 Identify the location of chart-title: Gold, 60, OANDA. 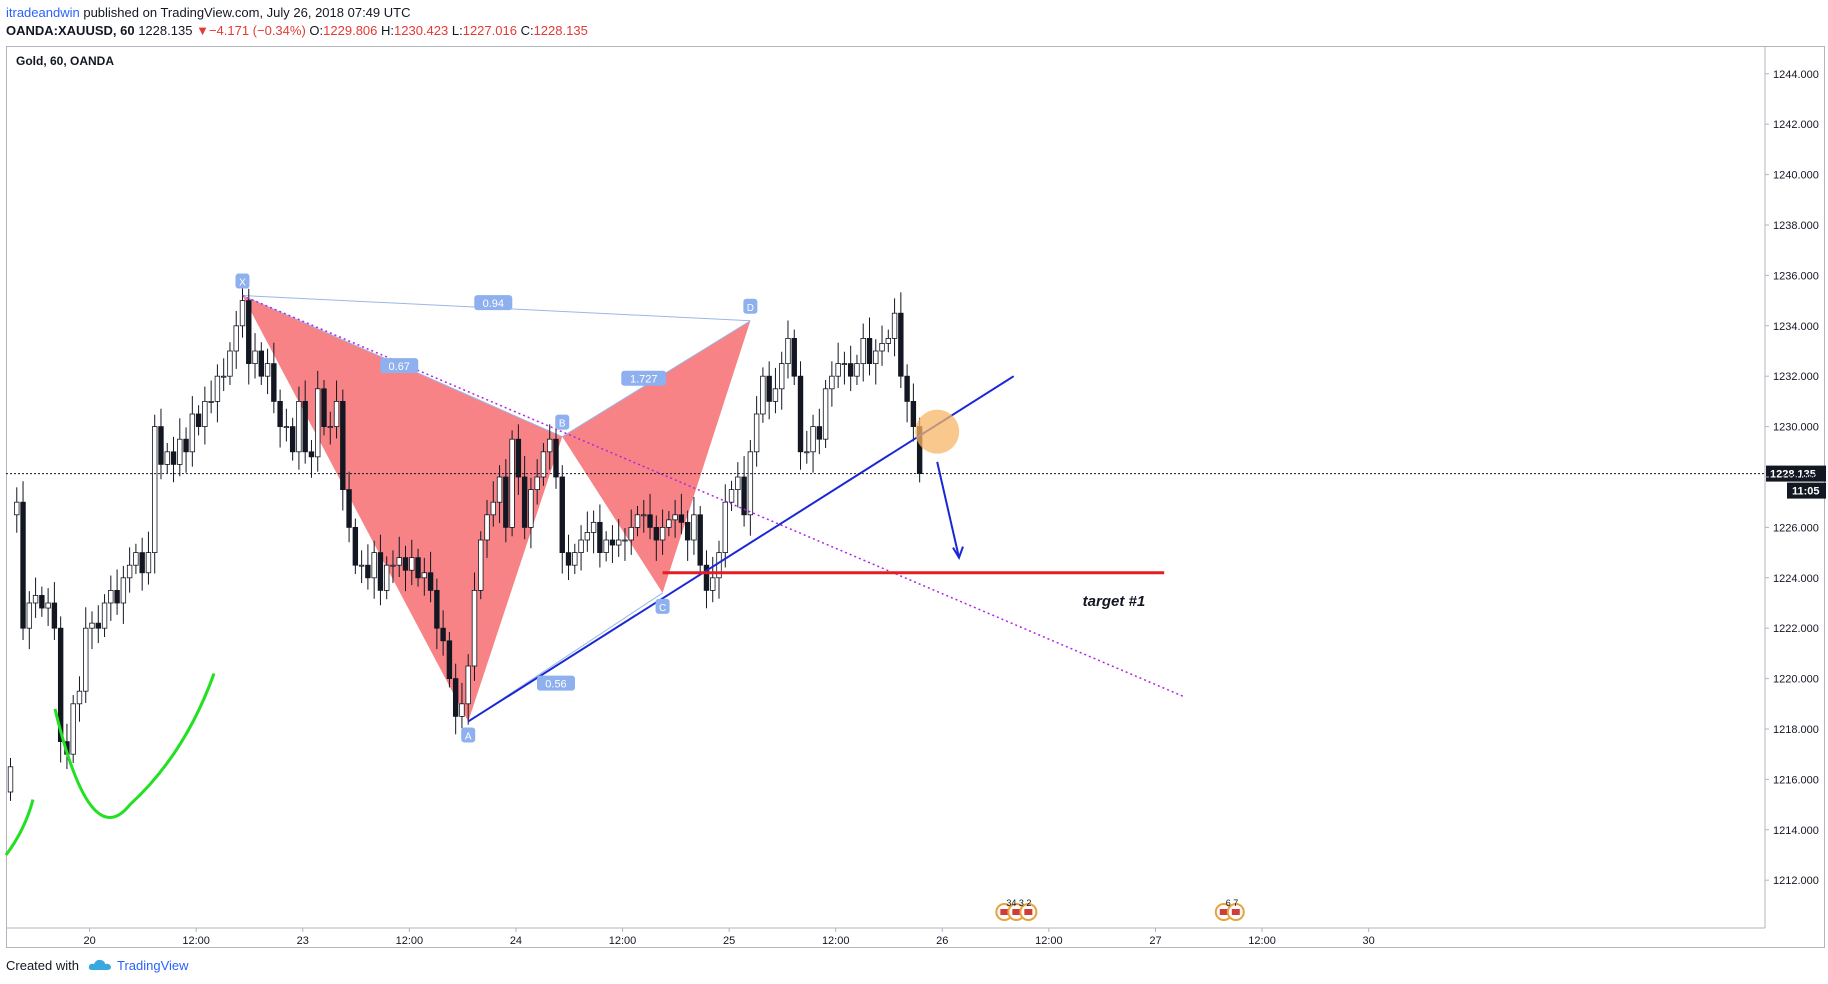
(65, 61).